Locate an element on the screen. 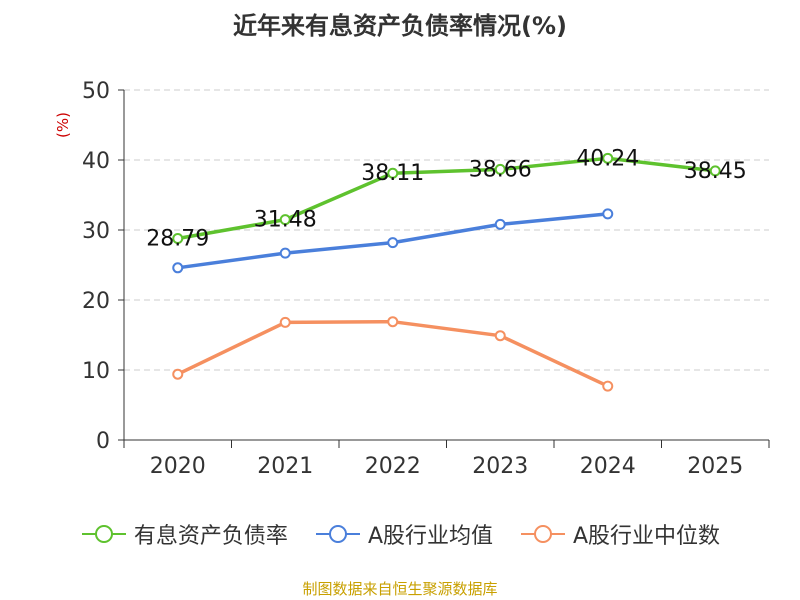 The image size is (800, 600). data-label: 38.66 is located at coordinates (500, 169).